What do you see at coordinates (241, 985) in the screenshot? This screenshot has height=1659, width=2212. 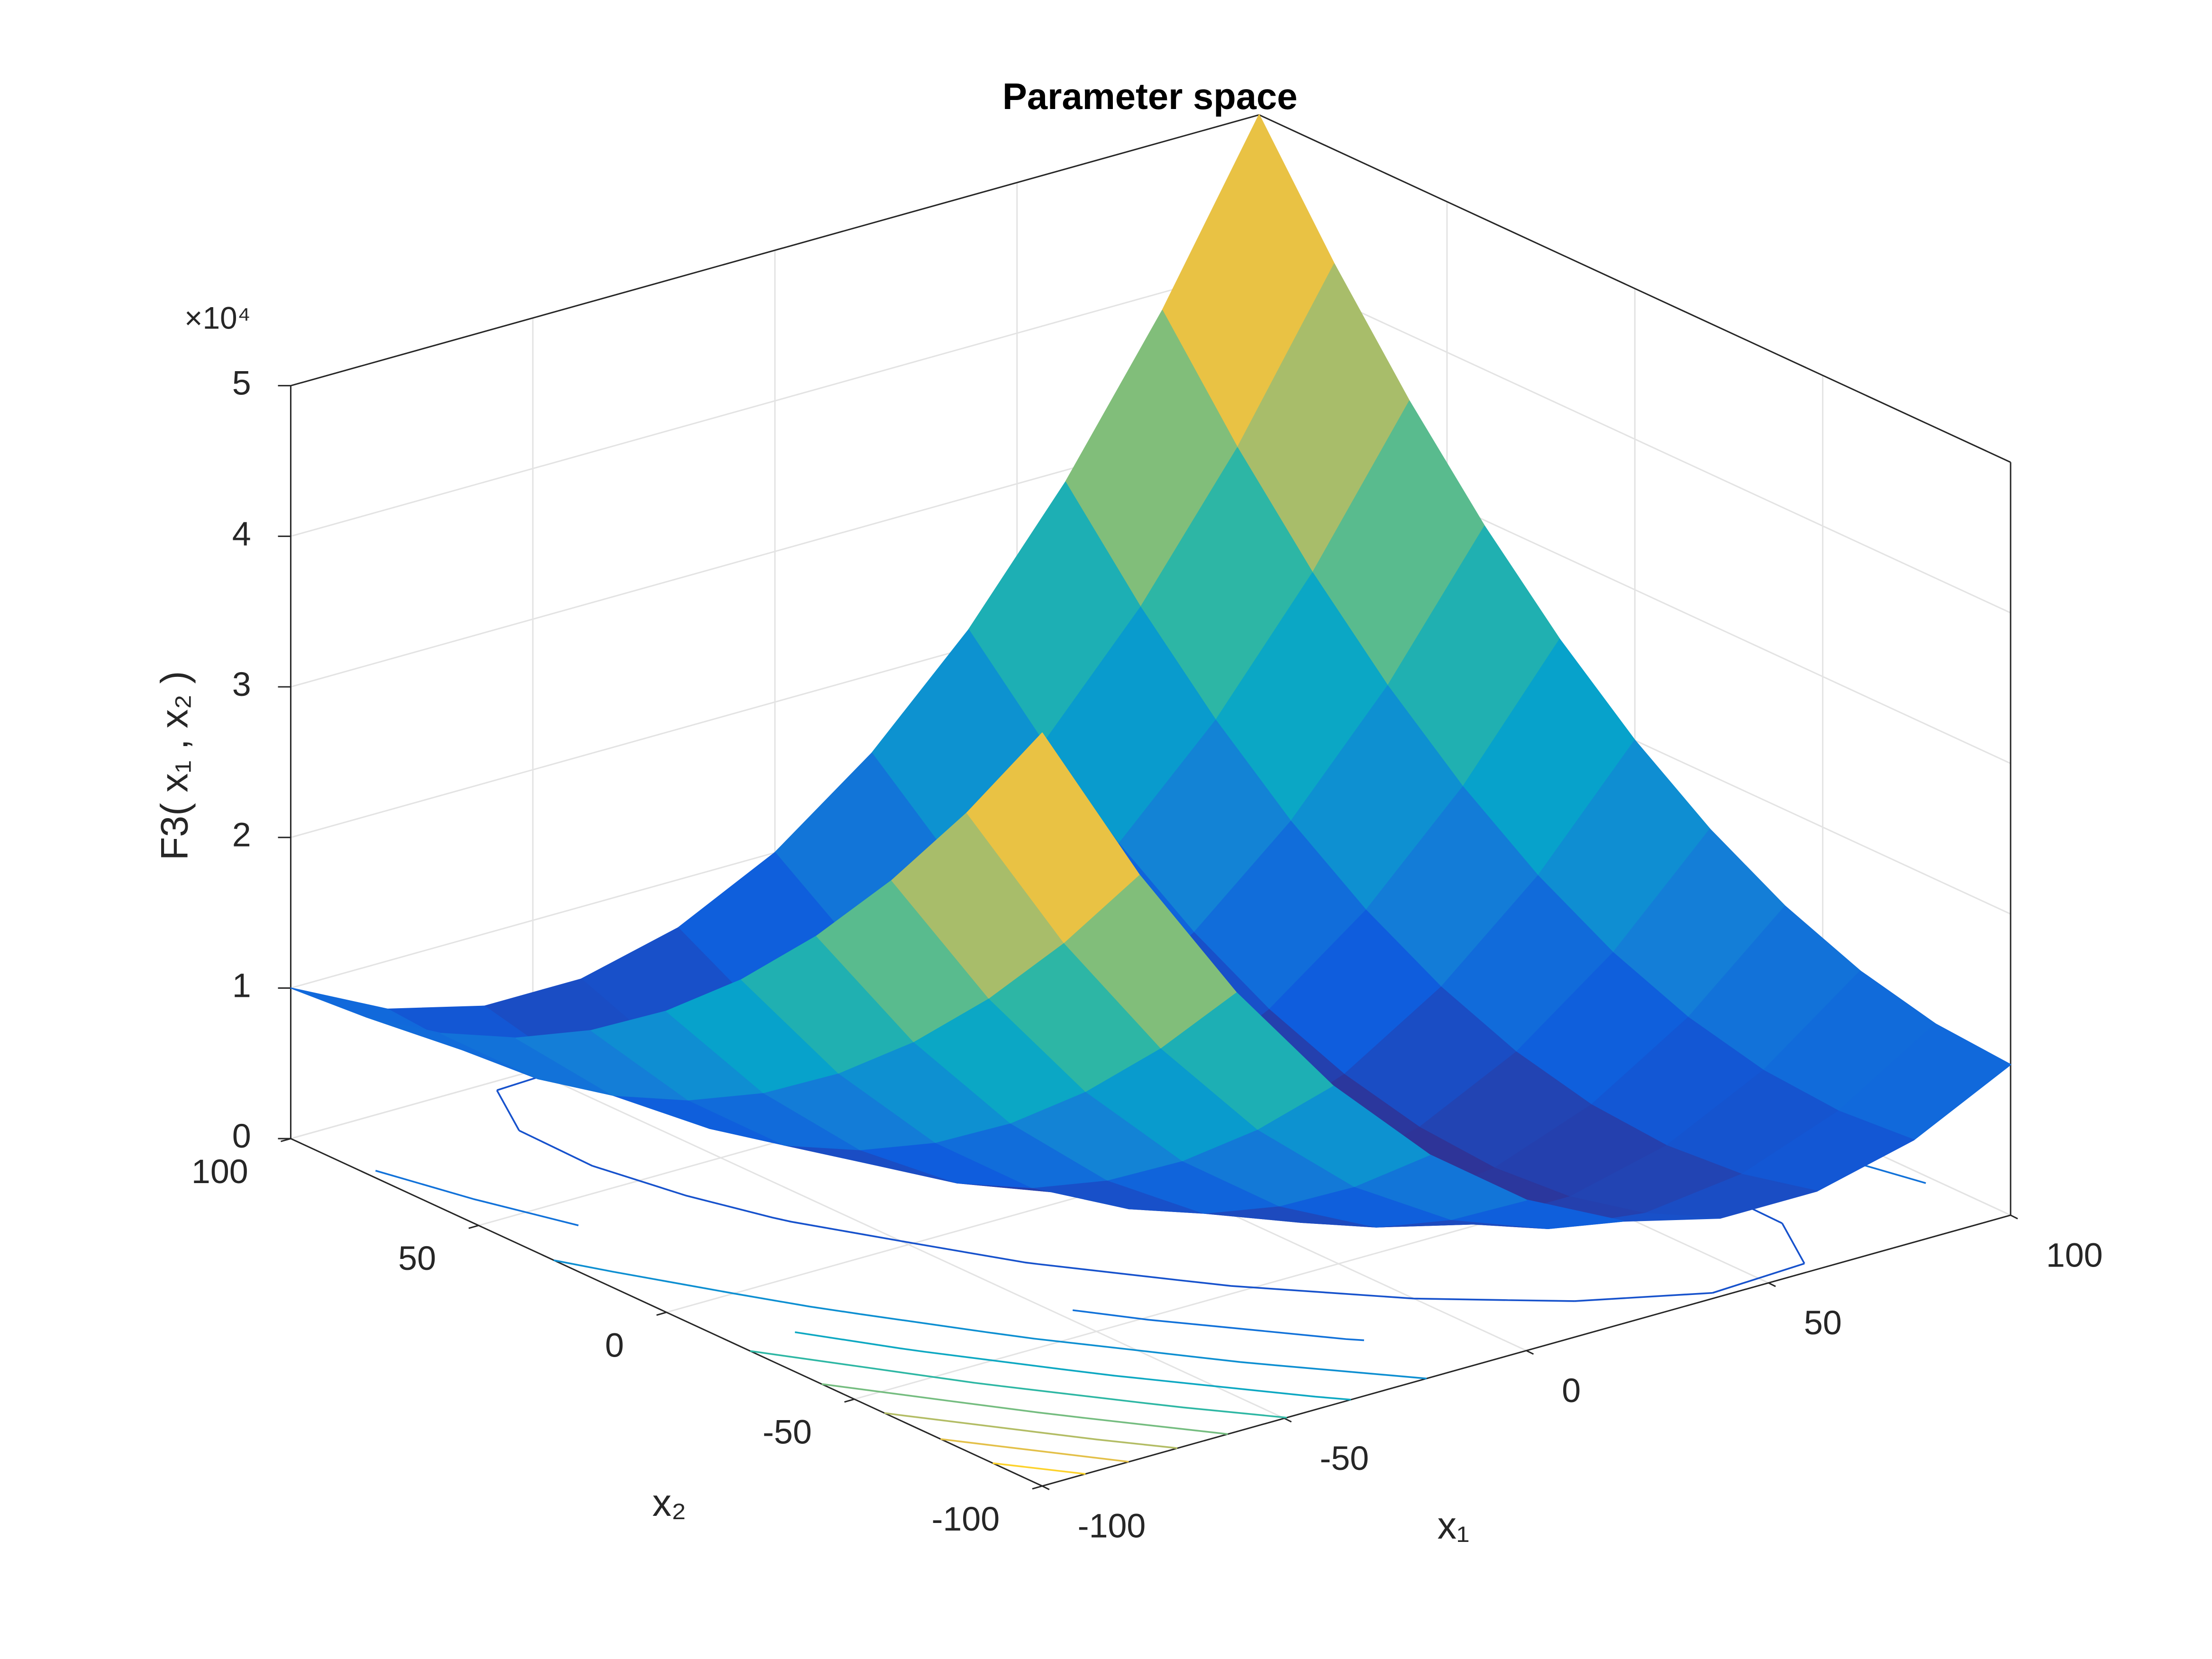 I see `z-tick-label: 1` at bounding box center [241, 985].